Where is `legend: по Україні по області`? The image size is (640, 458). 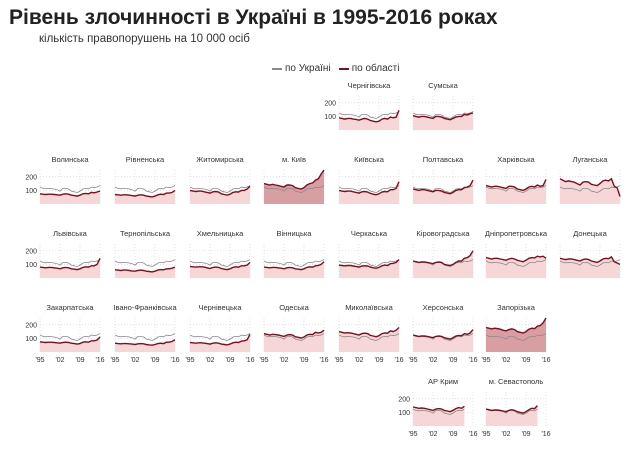
legend: по Україні по області is located at coordinates (339, 68).